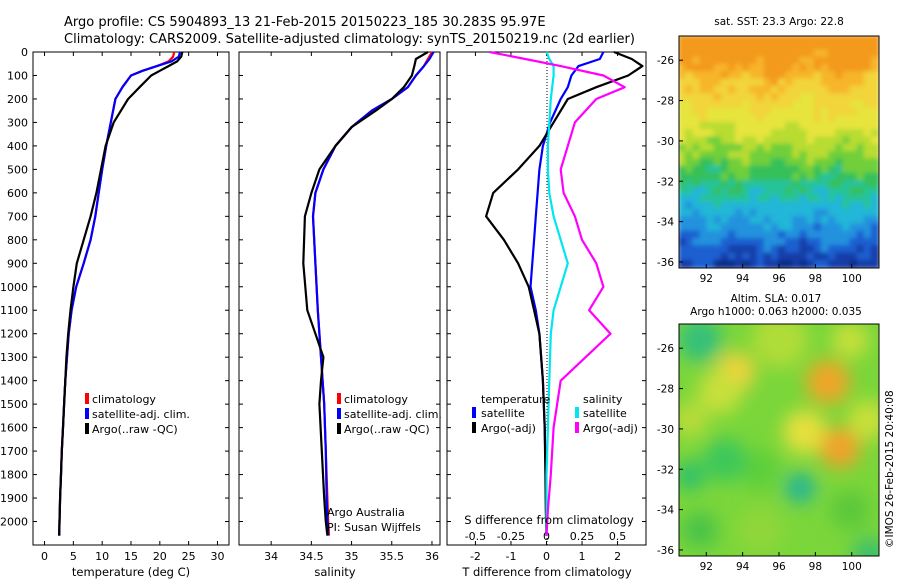 This screenshot has width=900, height=584. Describe the element at coordinates (17, 99) in the screenshot. I see `depth-tick-label: 200` at that location.